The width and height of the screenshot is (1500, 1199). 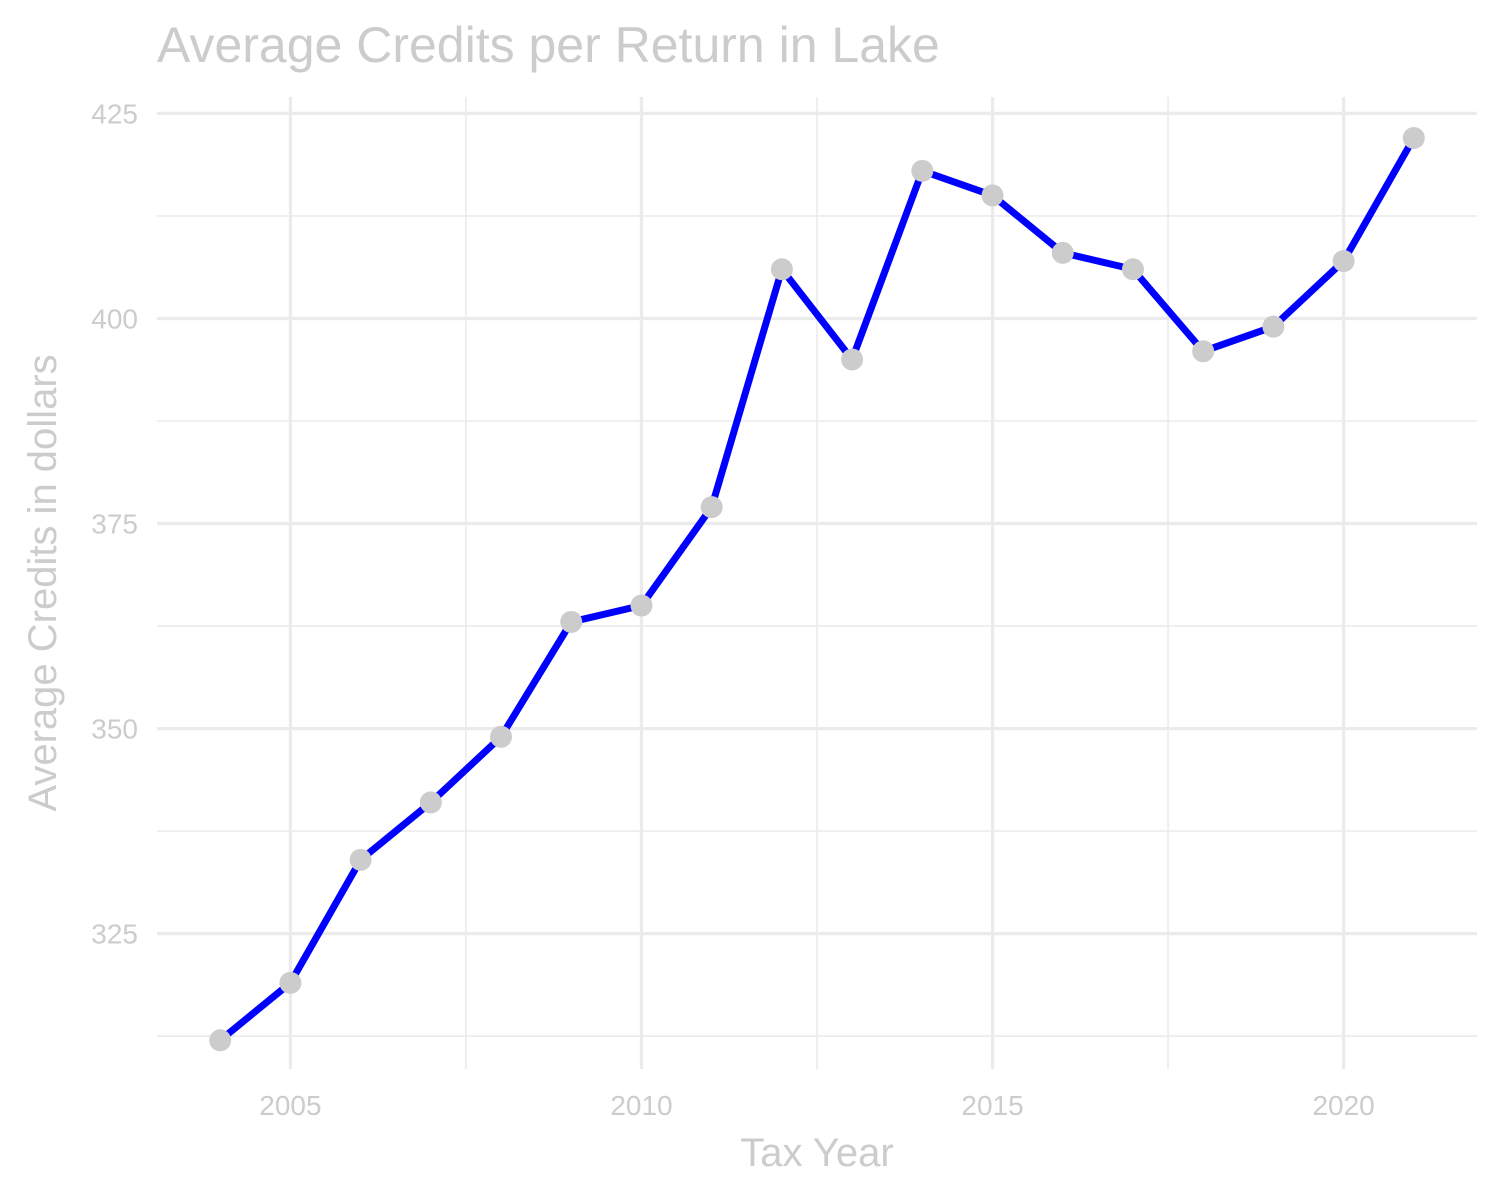 I want to click on x-axis-title: Tax Year, so click(x=816, y=1153).